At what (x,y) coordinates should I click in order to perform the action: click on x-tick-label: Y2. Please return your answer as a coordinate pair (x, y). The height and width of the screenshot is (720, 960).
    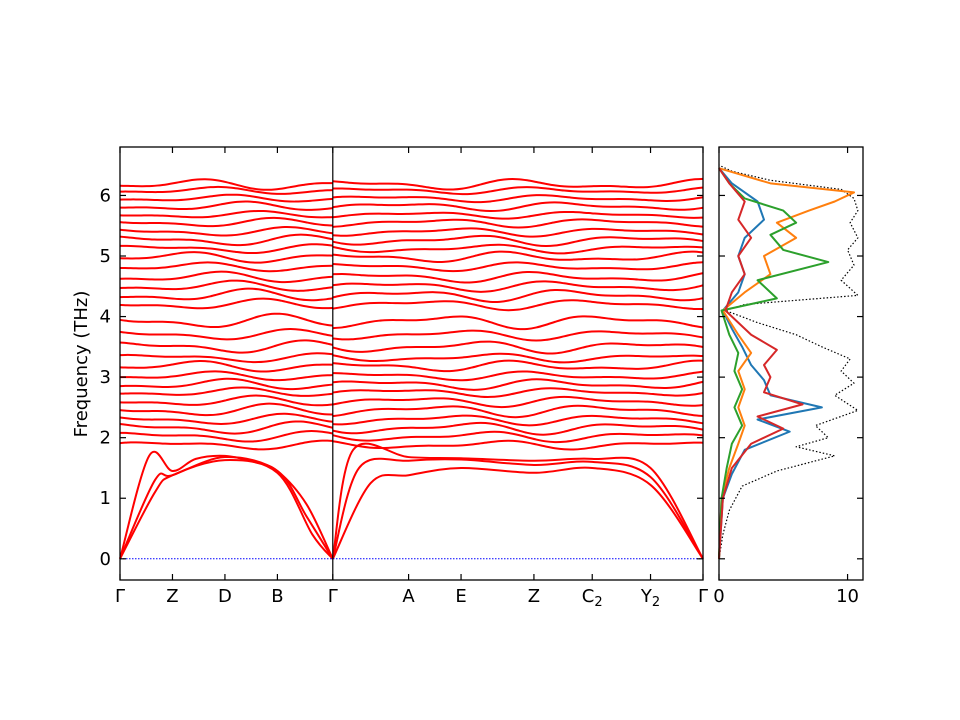
    Looking at the image, I should click on (650, 598).